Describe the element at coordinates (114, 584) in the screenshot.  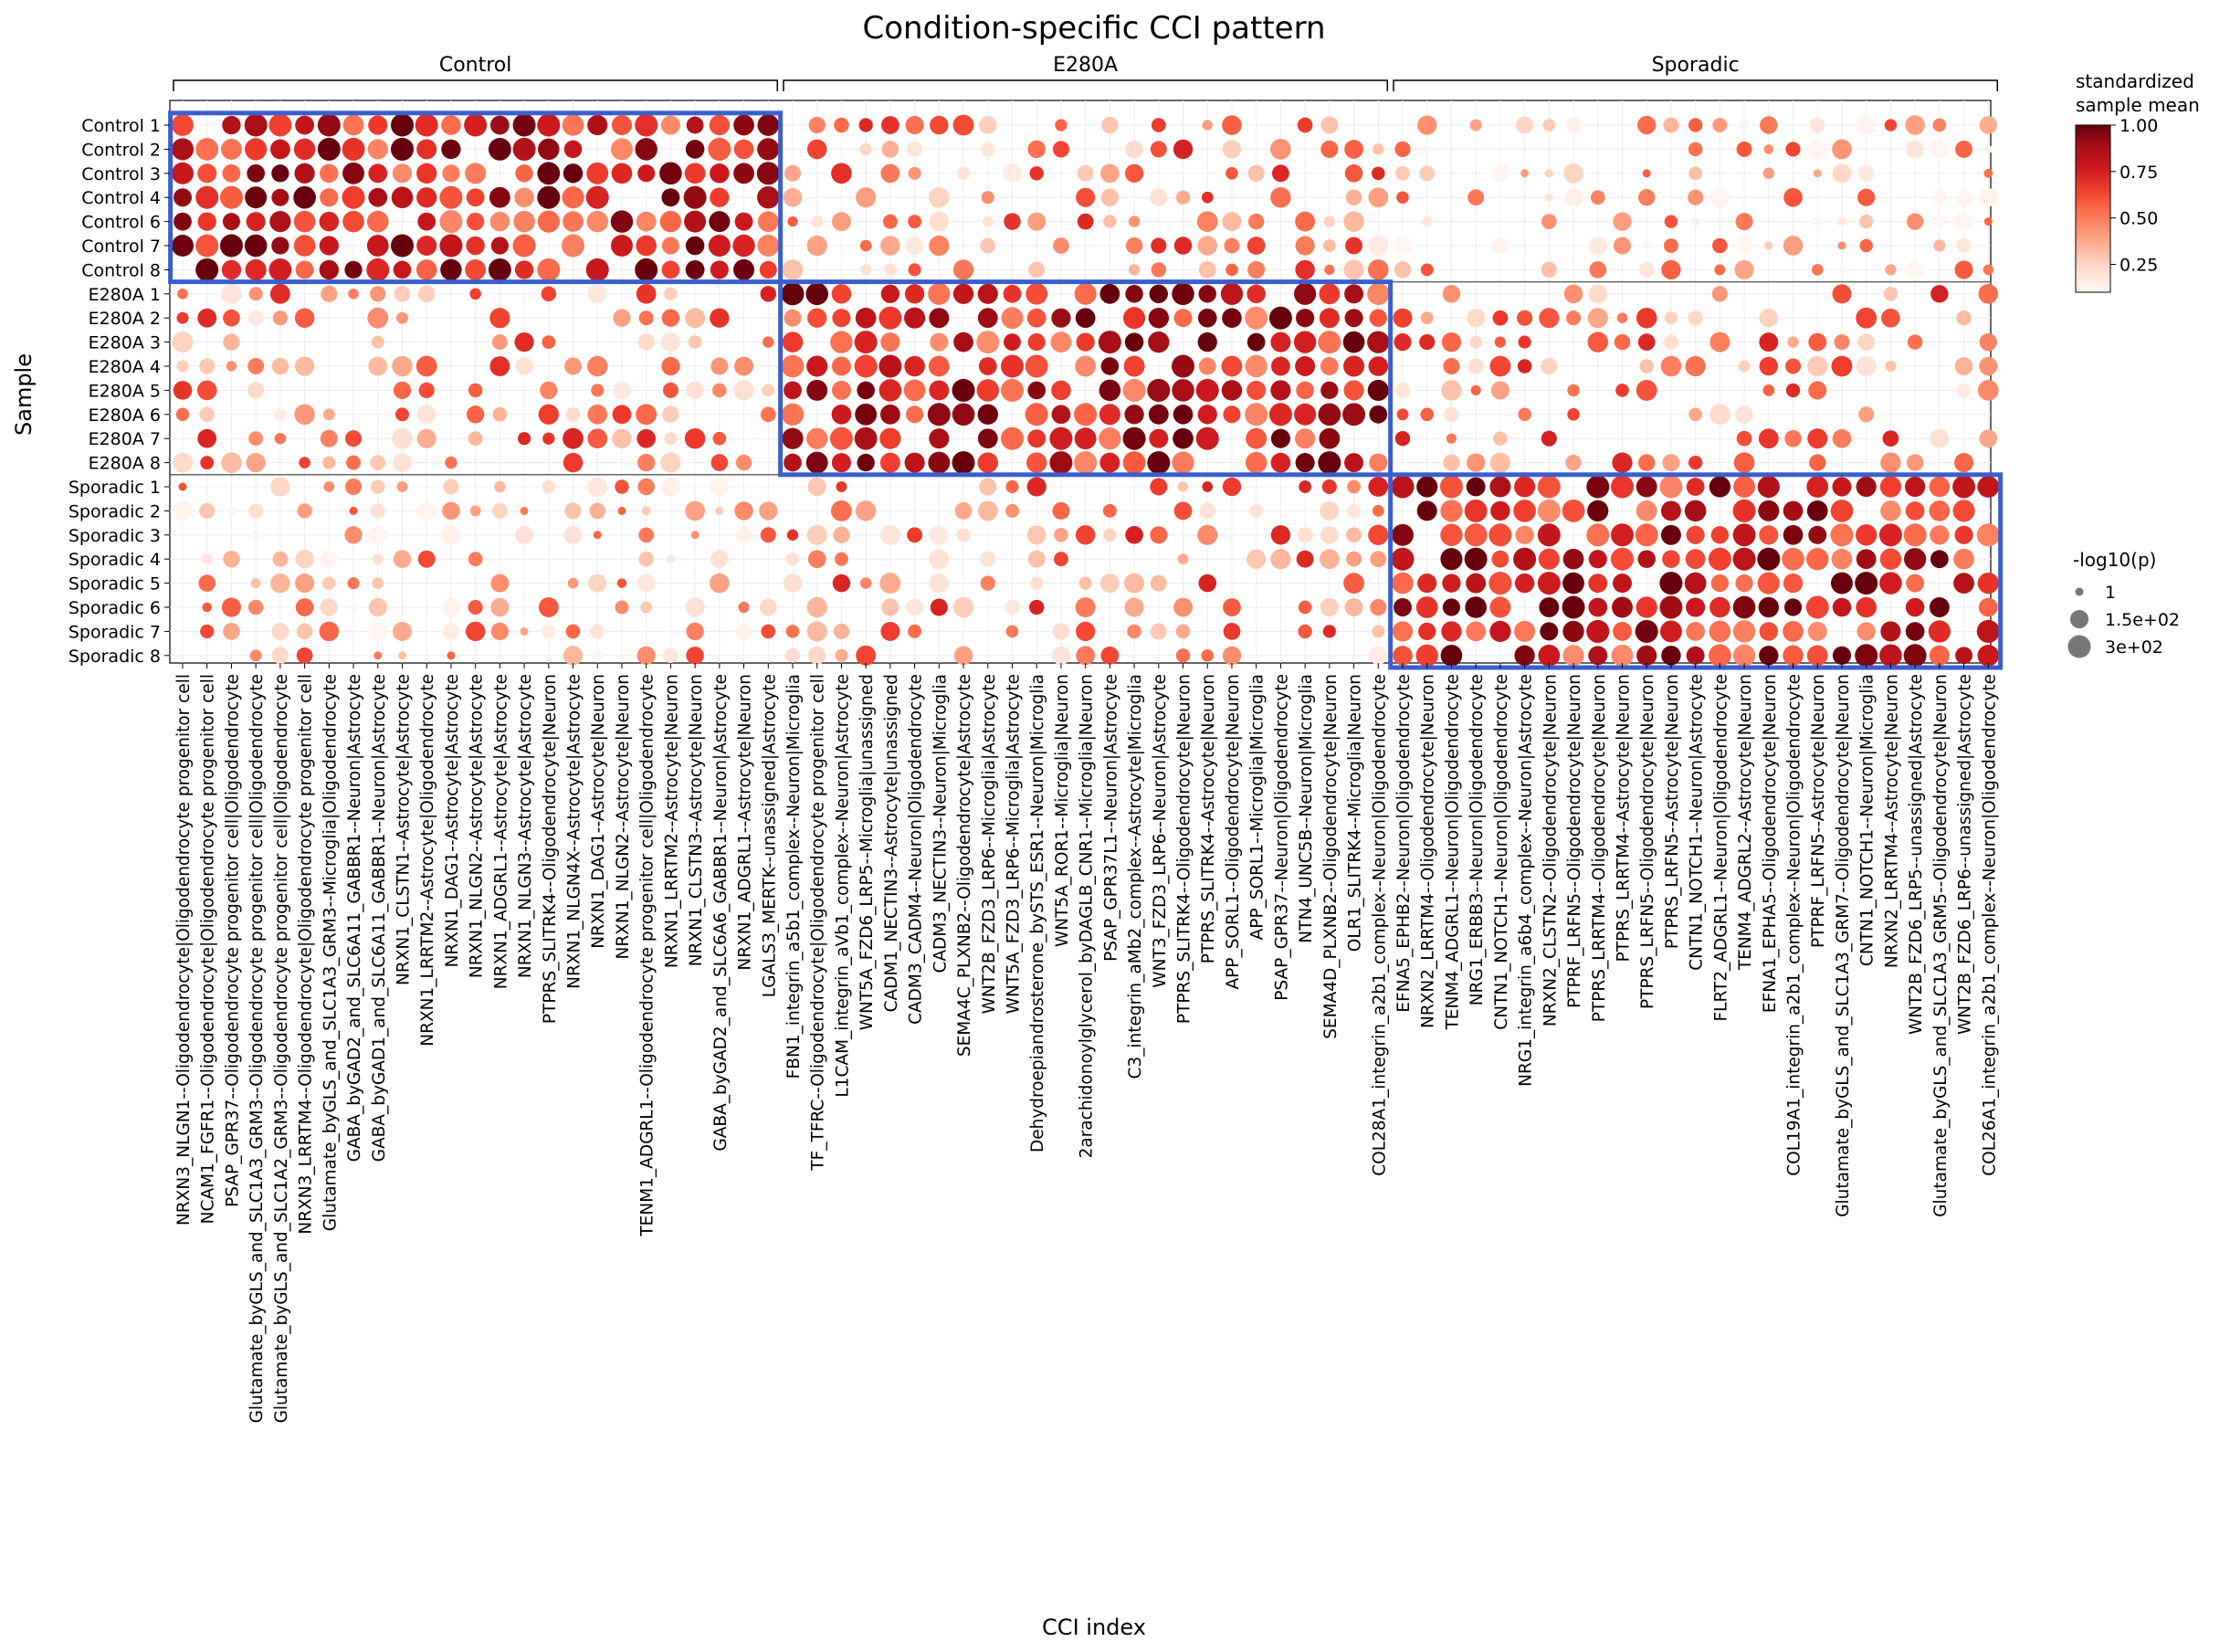
I see `y-tick-label: Sporadic 5` at that location.